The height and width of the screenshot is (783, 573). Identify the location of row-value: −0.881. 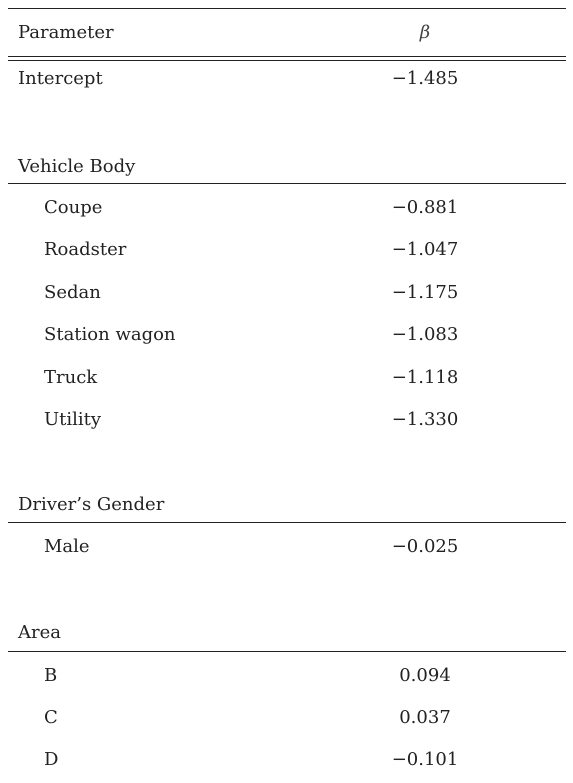
(425, 207).